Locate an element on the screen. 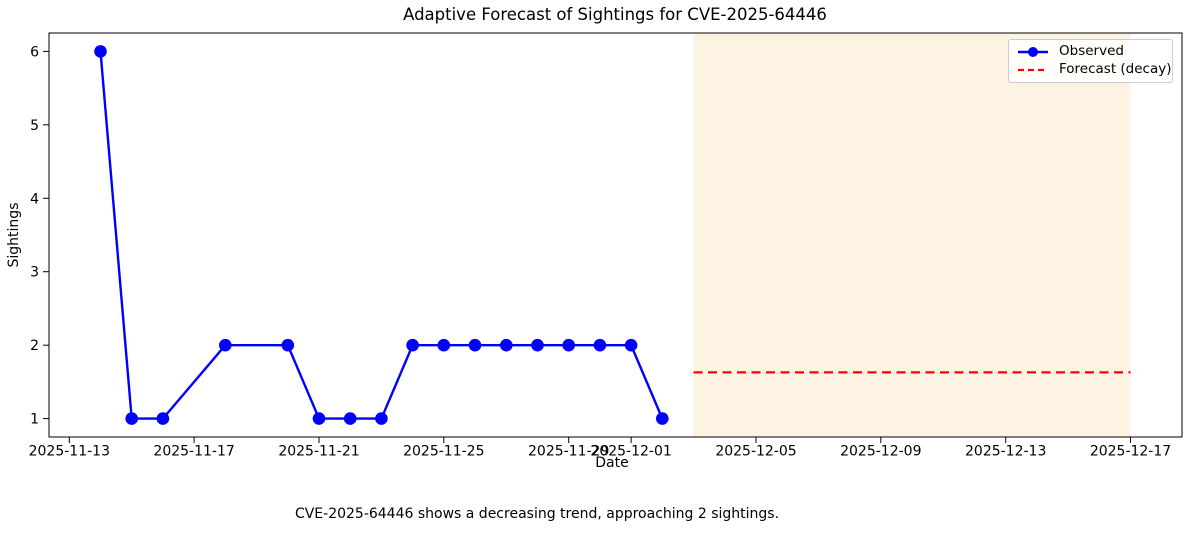 The image size is (1189, 533). y-tick-label: 6 is located at coordinates (34, 52).